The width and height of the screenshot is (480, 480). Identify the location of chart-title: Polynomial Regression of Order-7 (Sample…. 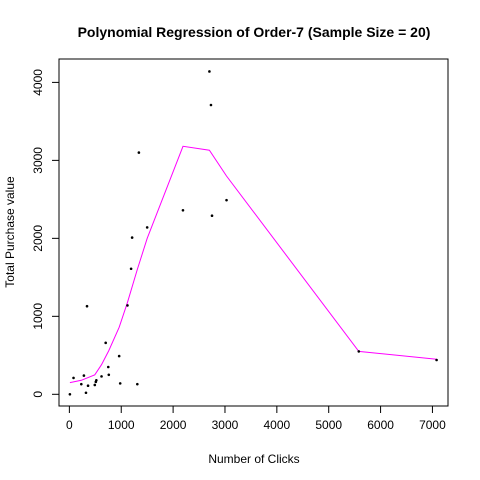
(254, 32).